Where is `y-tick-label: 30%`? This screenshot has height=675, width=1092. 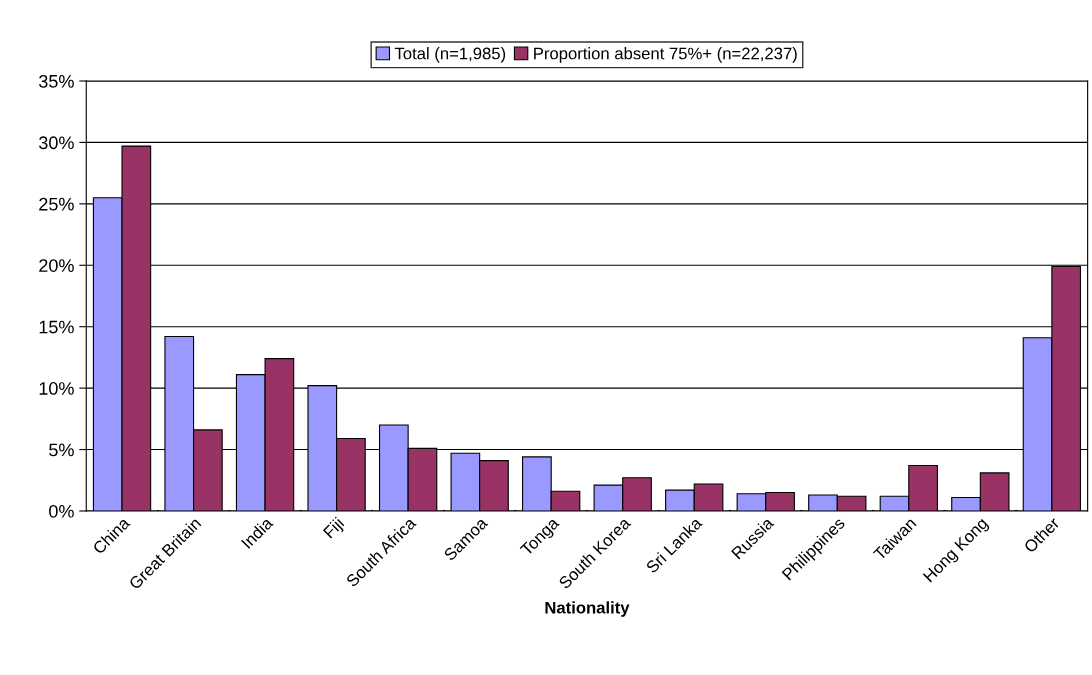 y-tick-label: 30% is located at coordinates (56, 143).